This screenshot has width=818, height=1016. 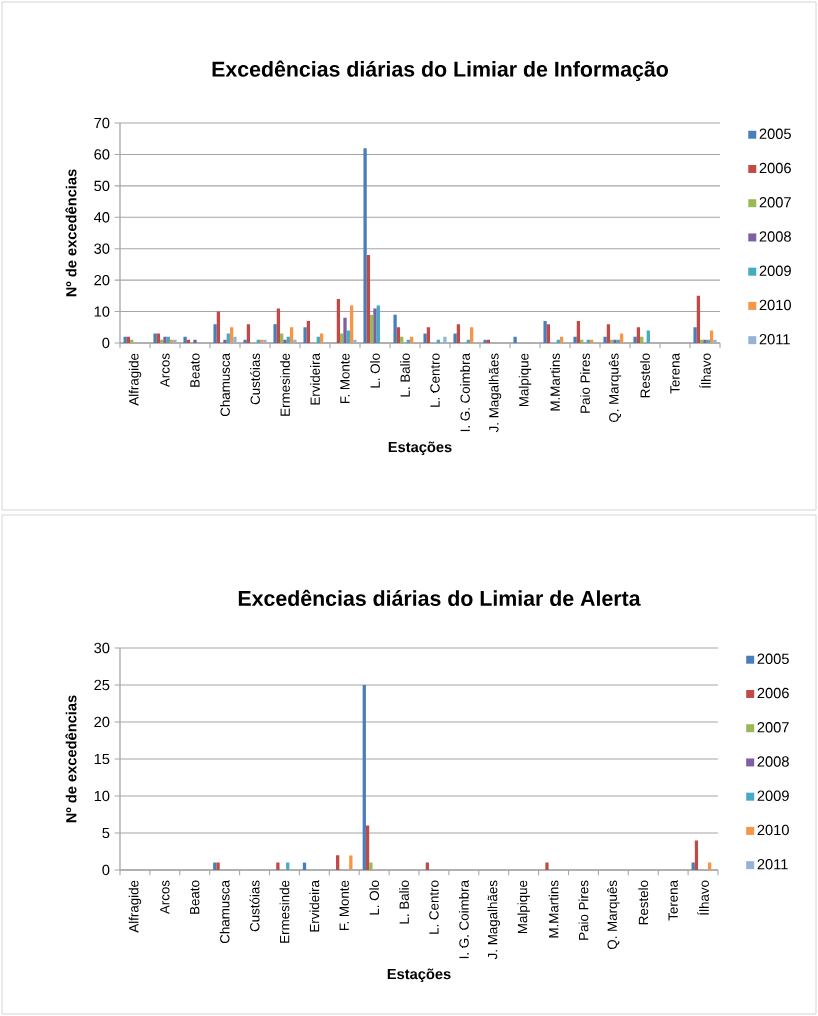 I want to click on chart-title: Excedências diárias do Limiar de Informação, so click(x=440, y=70).